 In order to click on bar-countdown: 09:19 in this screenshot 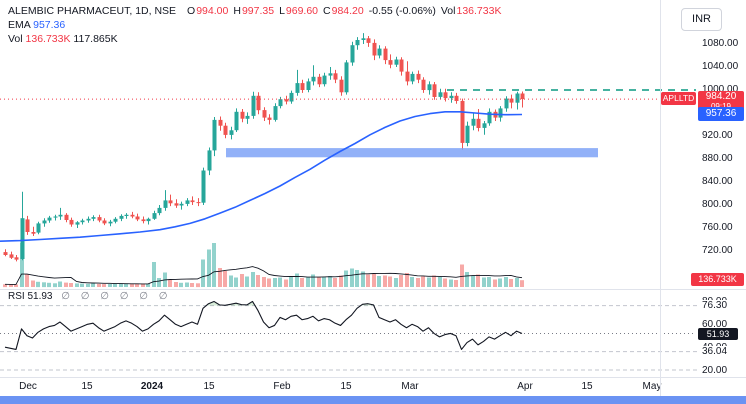, I will do `click(721, 106)`.